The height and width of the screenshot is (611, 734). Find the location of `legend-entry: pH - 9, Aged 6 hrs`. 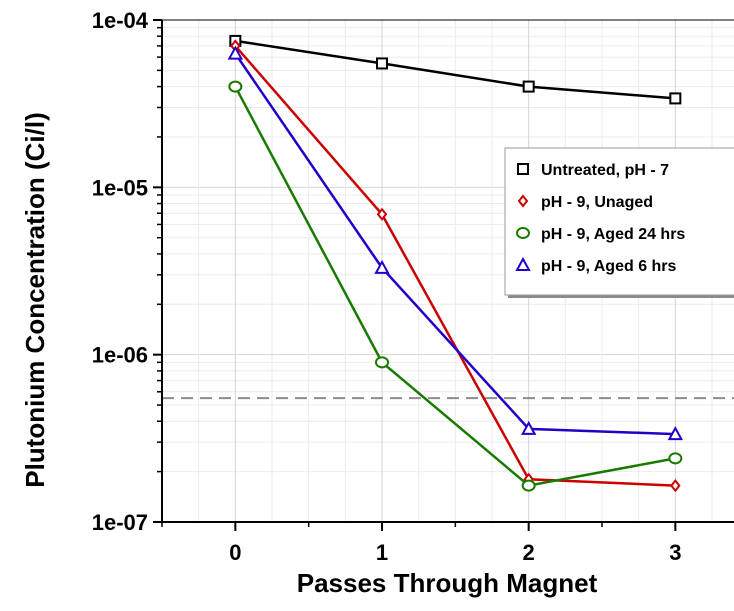

legend-entry: pH - 9, Aged 6 hrs is located at coordinates (596, 265).